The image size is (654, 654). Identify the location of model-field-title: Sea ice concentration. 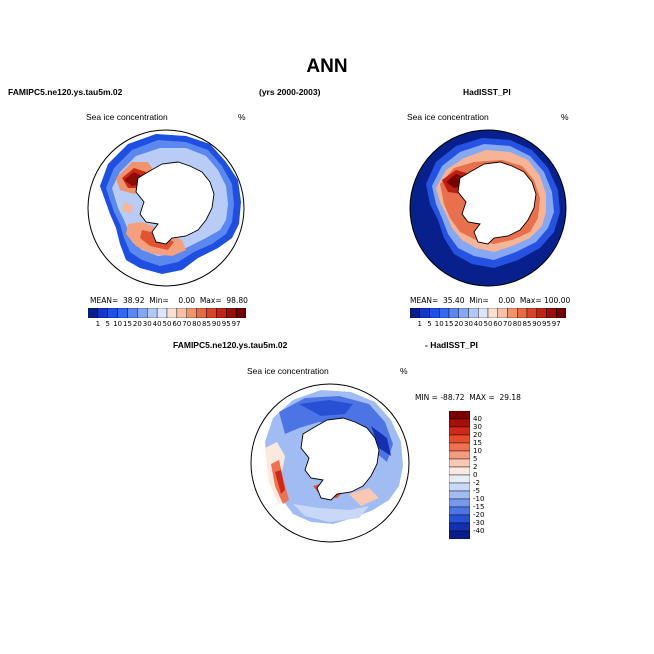
(127, 117).